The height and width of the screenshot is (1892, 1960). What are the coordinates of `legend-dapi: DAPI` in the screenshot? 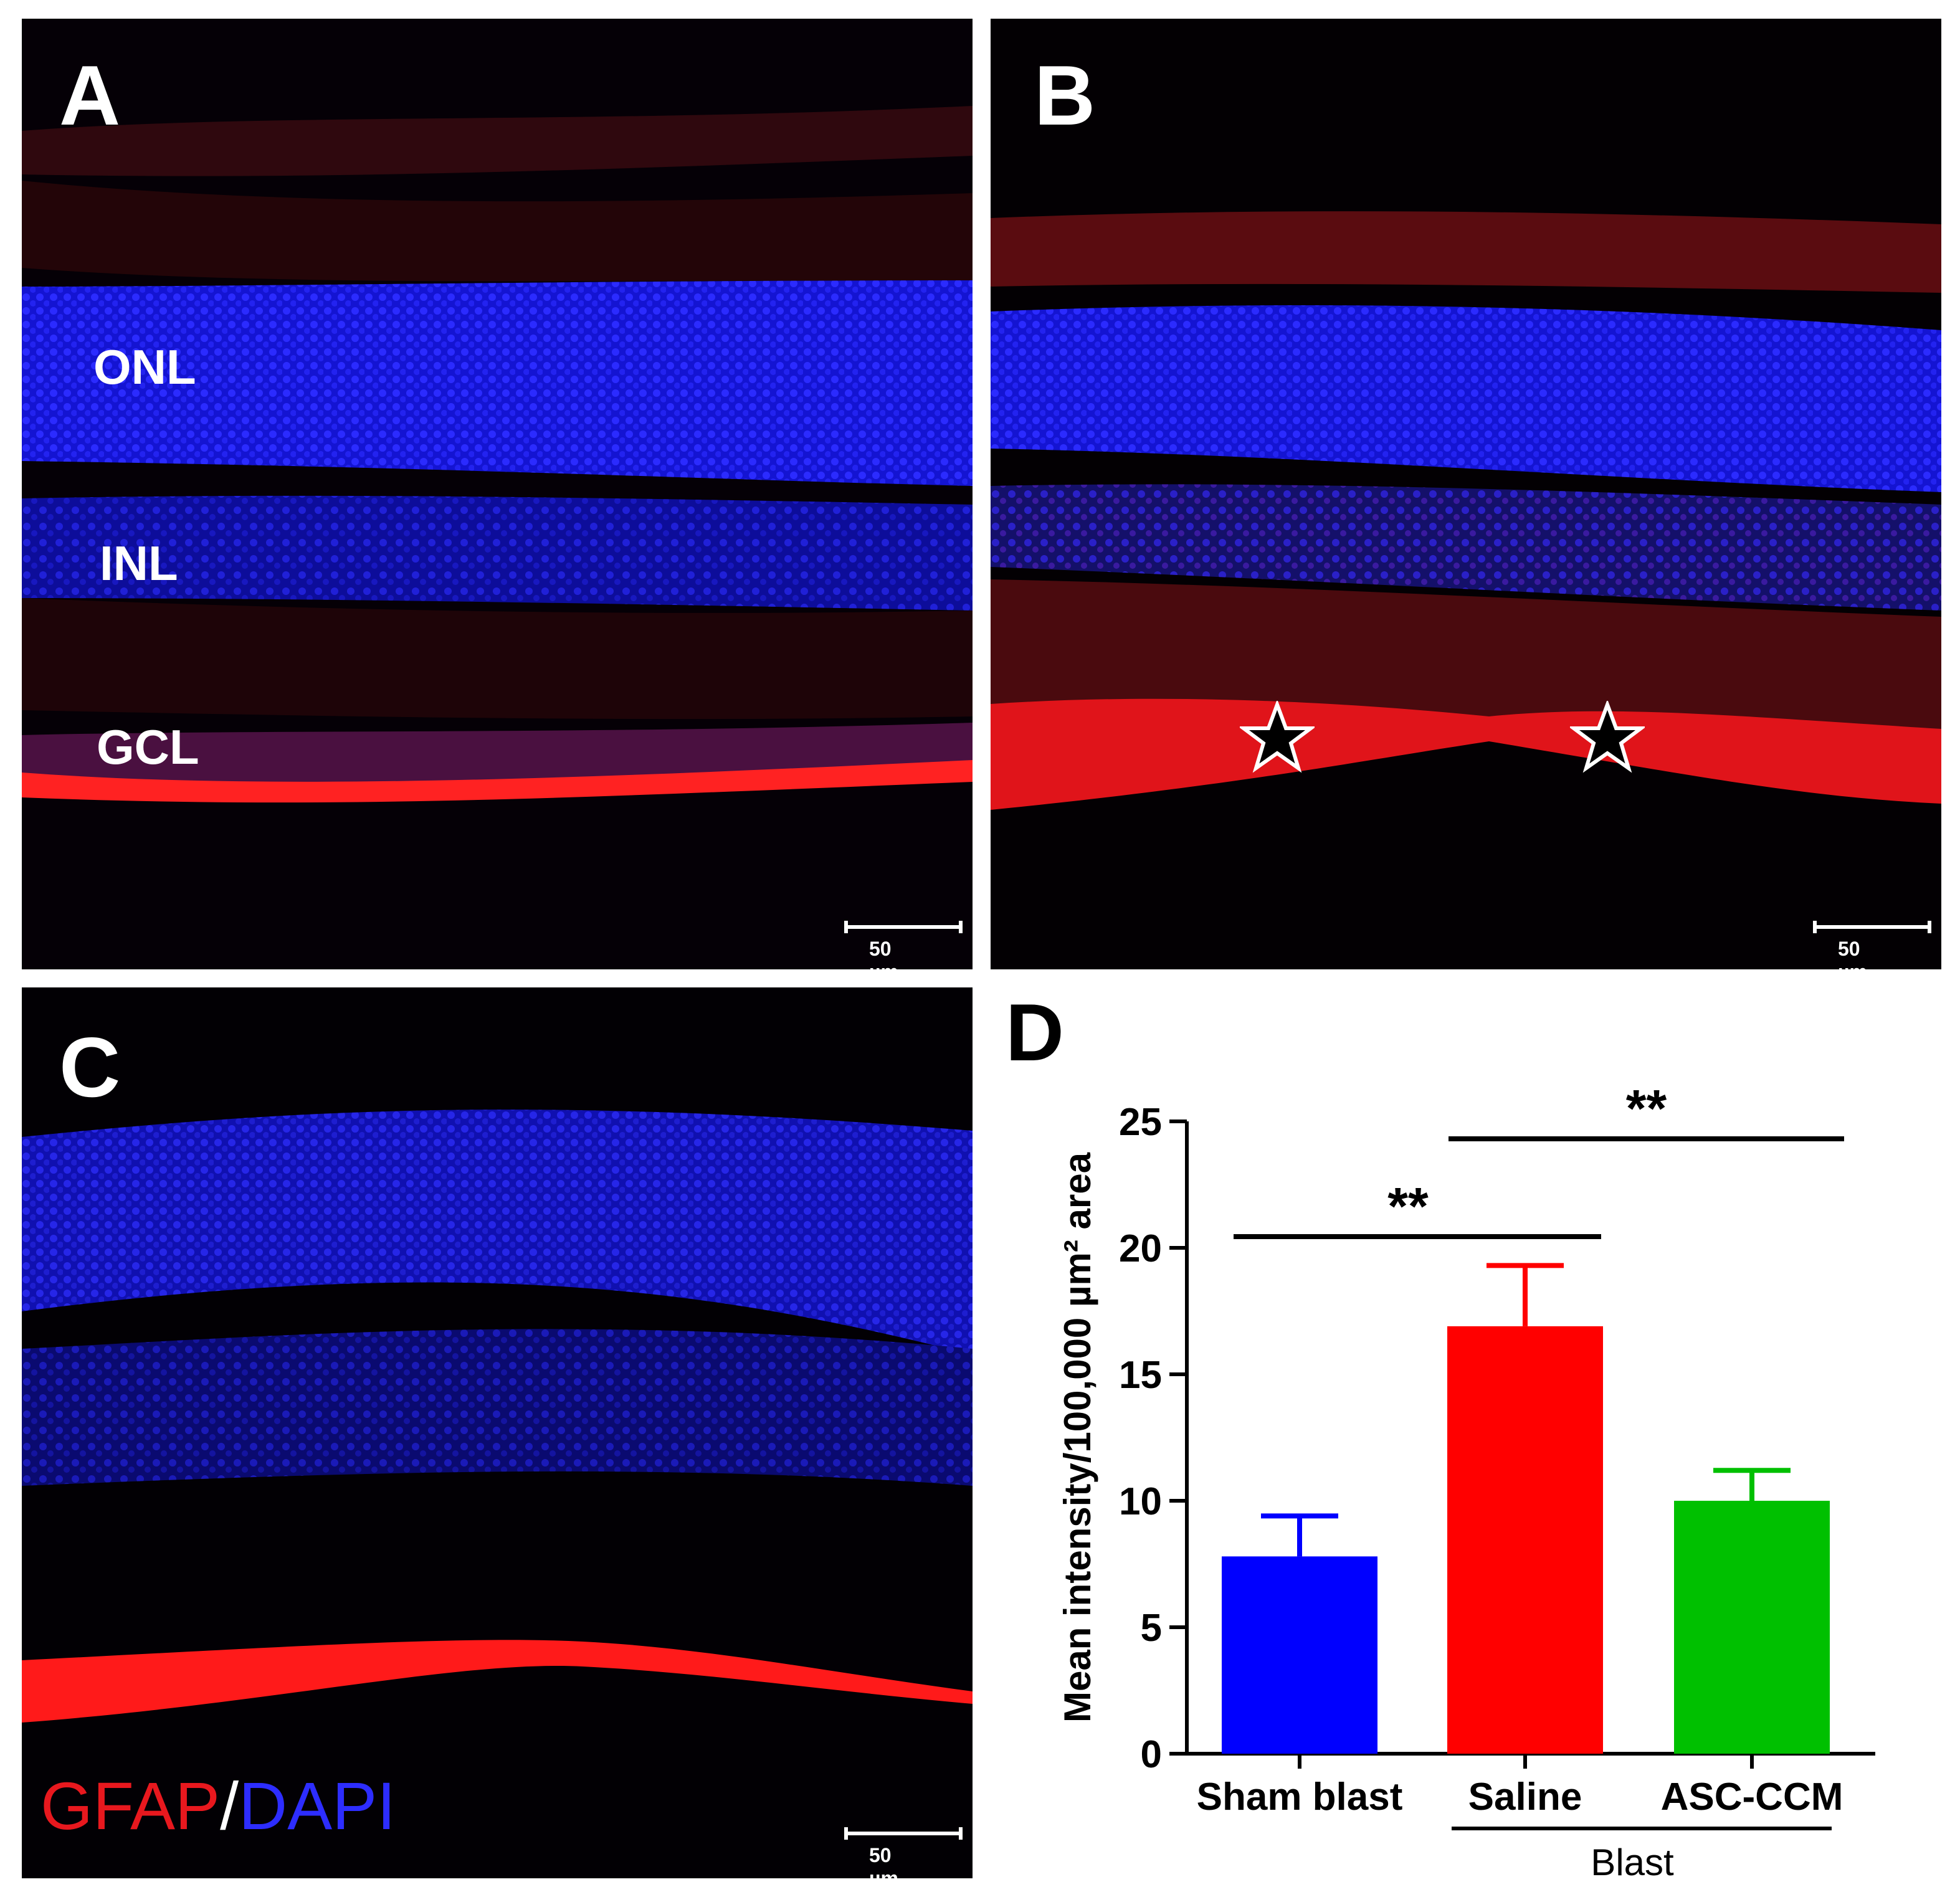 It's located at (317, 1805).